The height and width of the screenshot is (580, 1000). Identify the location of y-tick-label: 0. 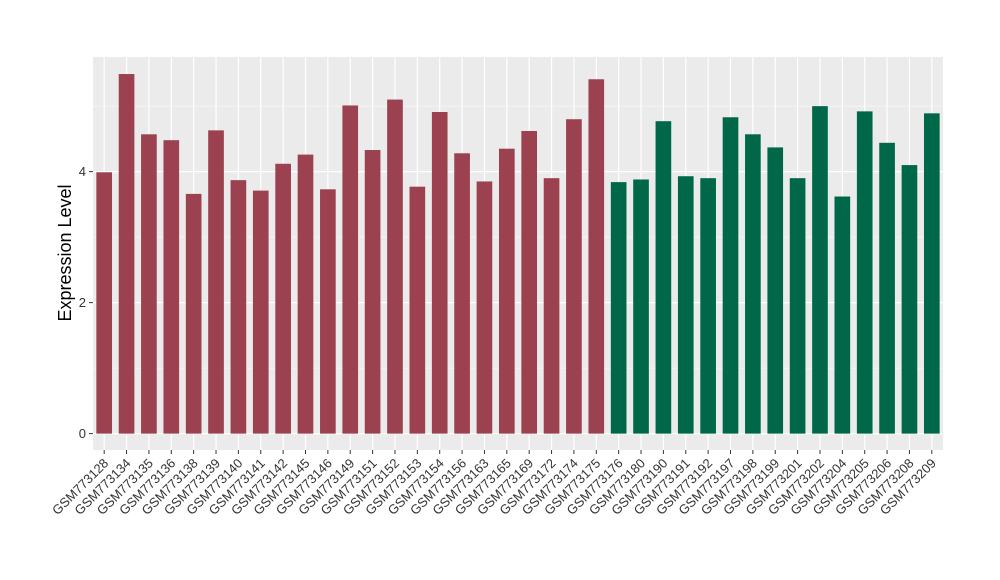
(82, 433).